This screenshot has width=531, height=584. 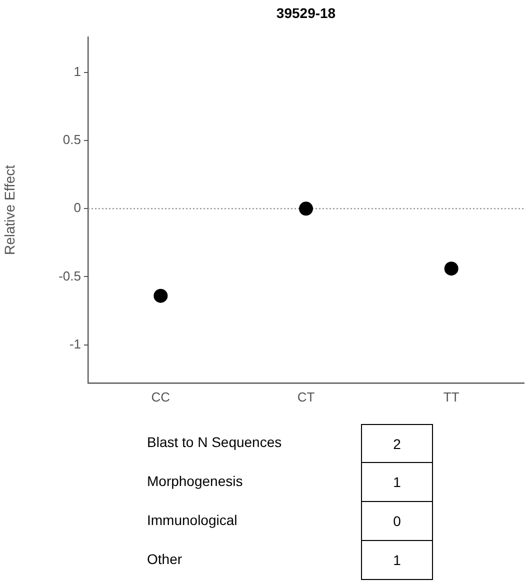 What do you see at coordinates (306, 396) in the screenshot?
I see `x-tick-label: CT` at bounding box center [306, 396].